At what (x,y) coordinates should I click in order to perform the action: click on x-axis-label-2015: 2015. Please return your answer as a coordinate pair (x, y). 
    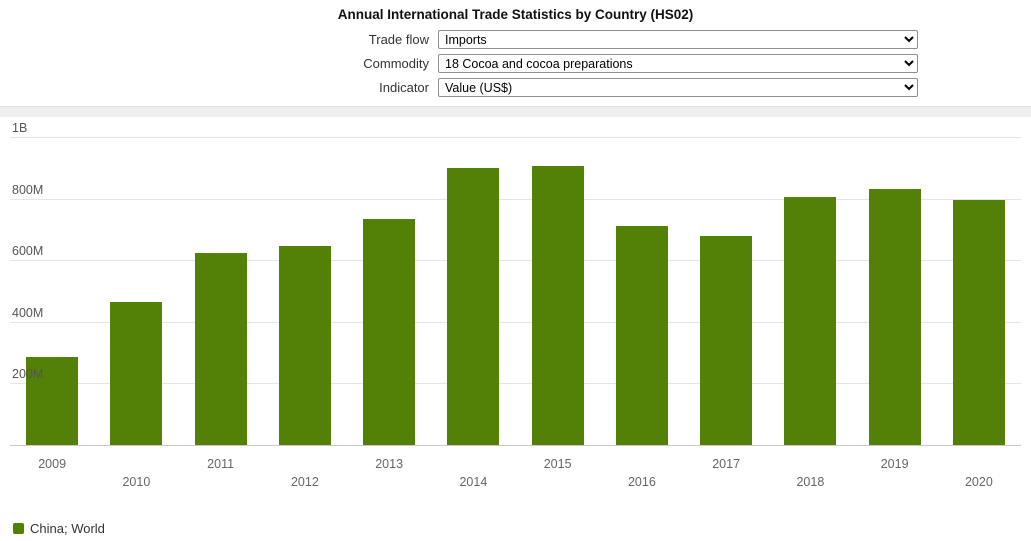
    Looking at the image, I should click on (557, 464).